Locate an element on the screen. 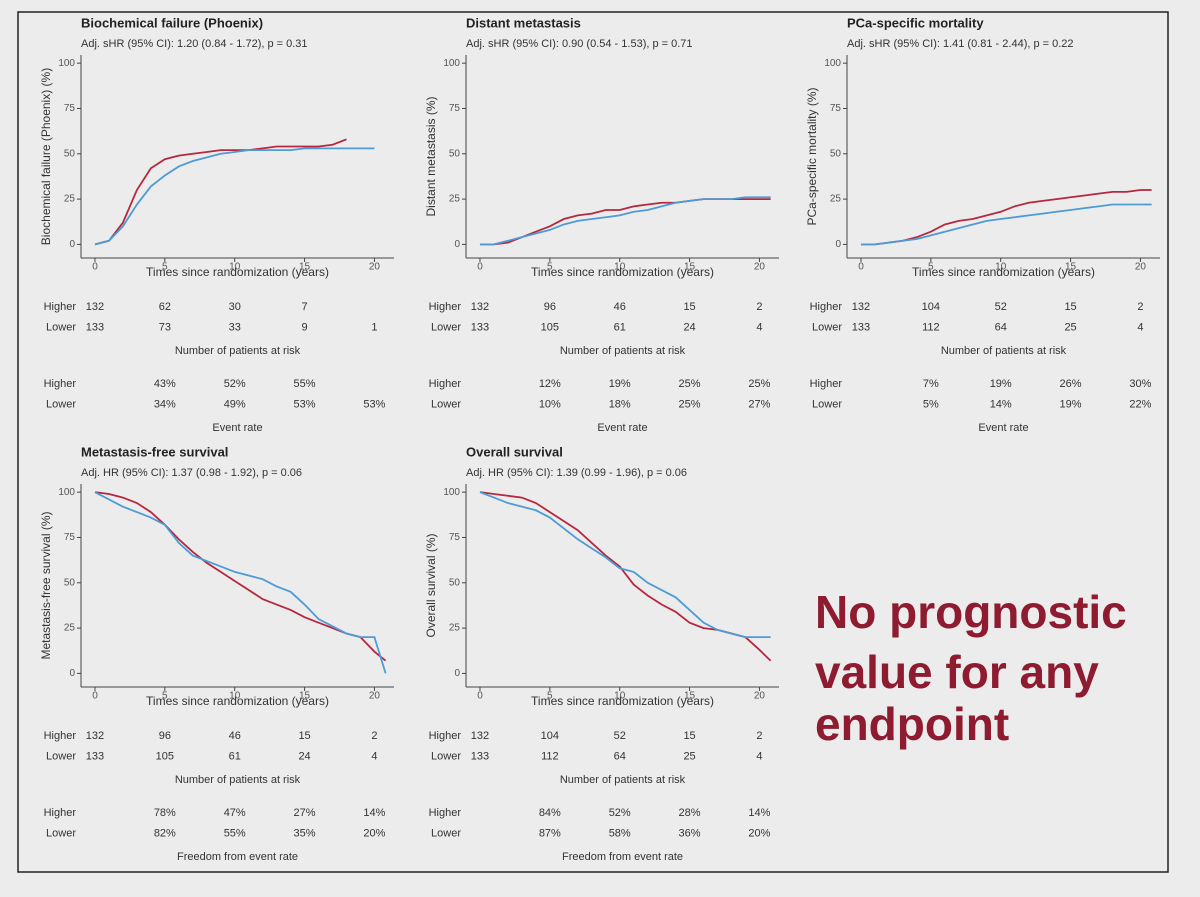  table-cell: 24 is located at coordinates (689, 327).